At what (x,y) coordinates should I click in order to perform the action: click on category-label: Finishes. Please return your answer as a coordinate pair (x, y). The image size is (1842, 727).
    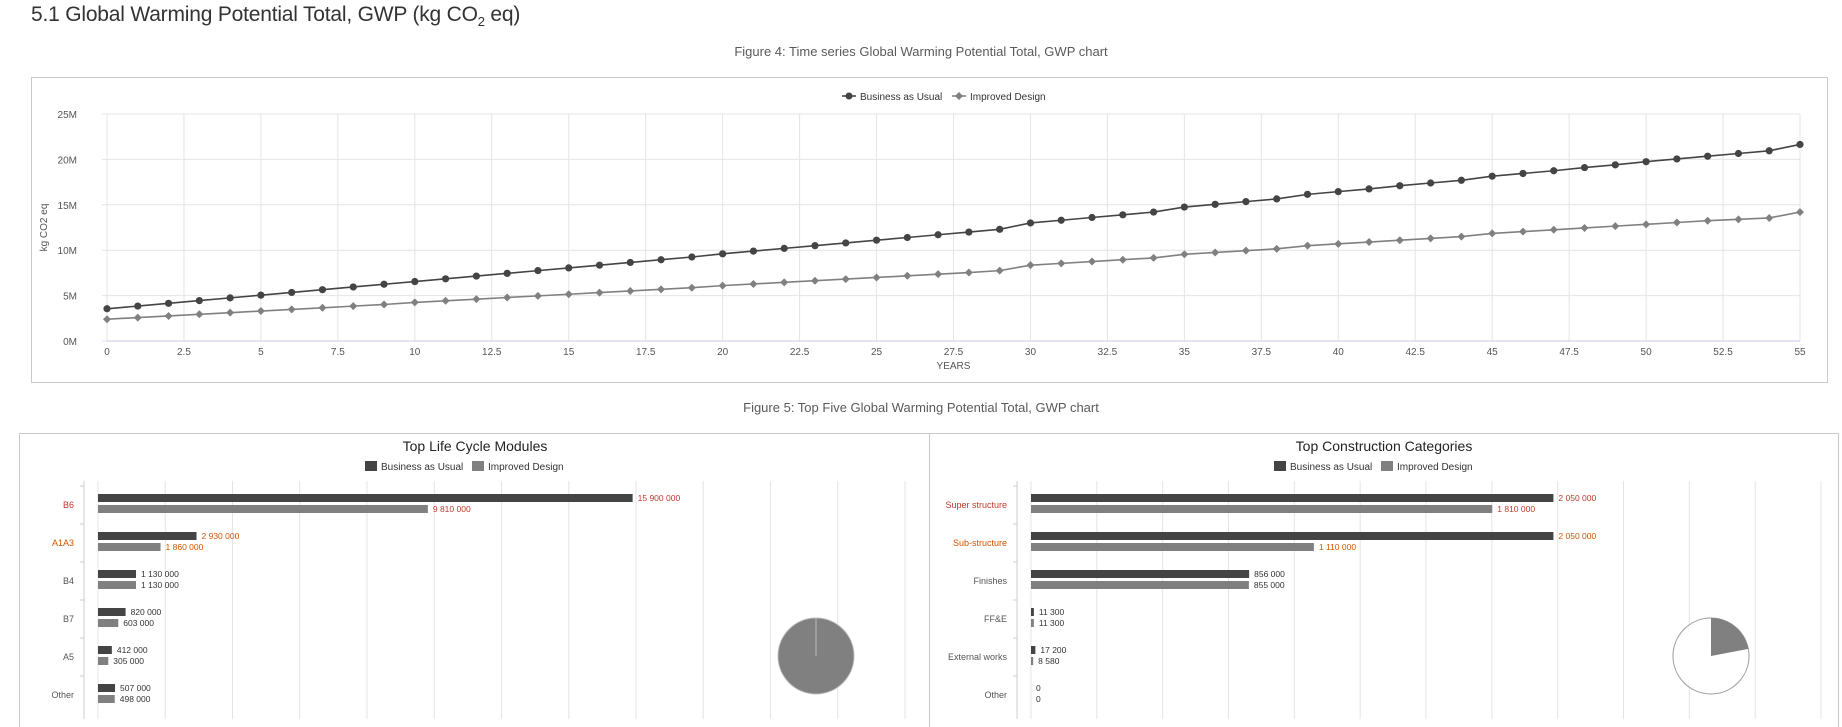
    Looking at the image, I should click on (990, 581).